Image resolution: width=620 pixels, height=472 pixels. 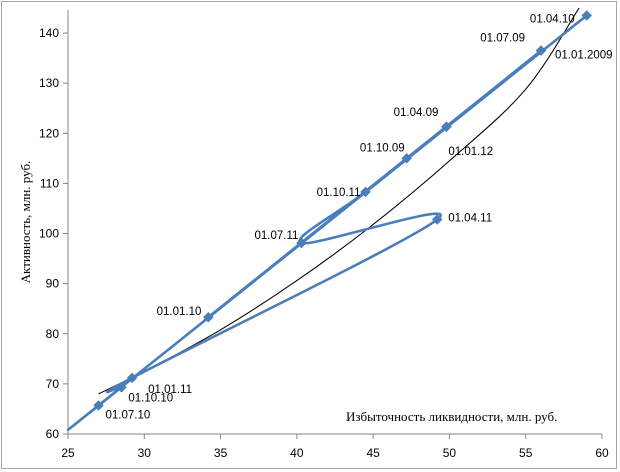 I want to click on y-tick-label: 70, so click(x=53, y=384).